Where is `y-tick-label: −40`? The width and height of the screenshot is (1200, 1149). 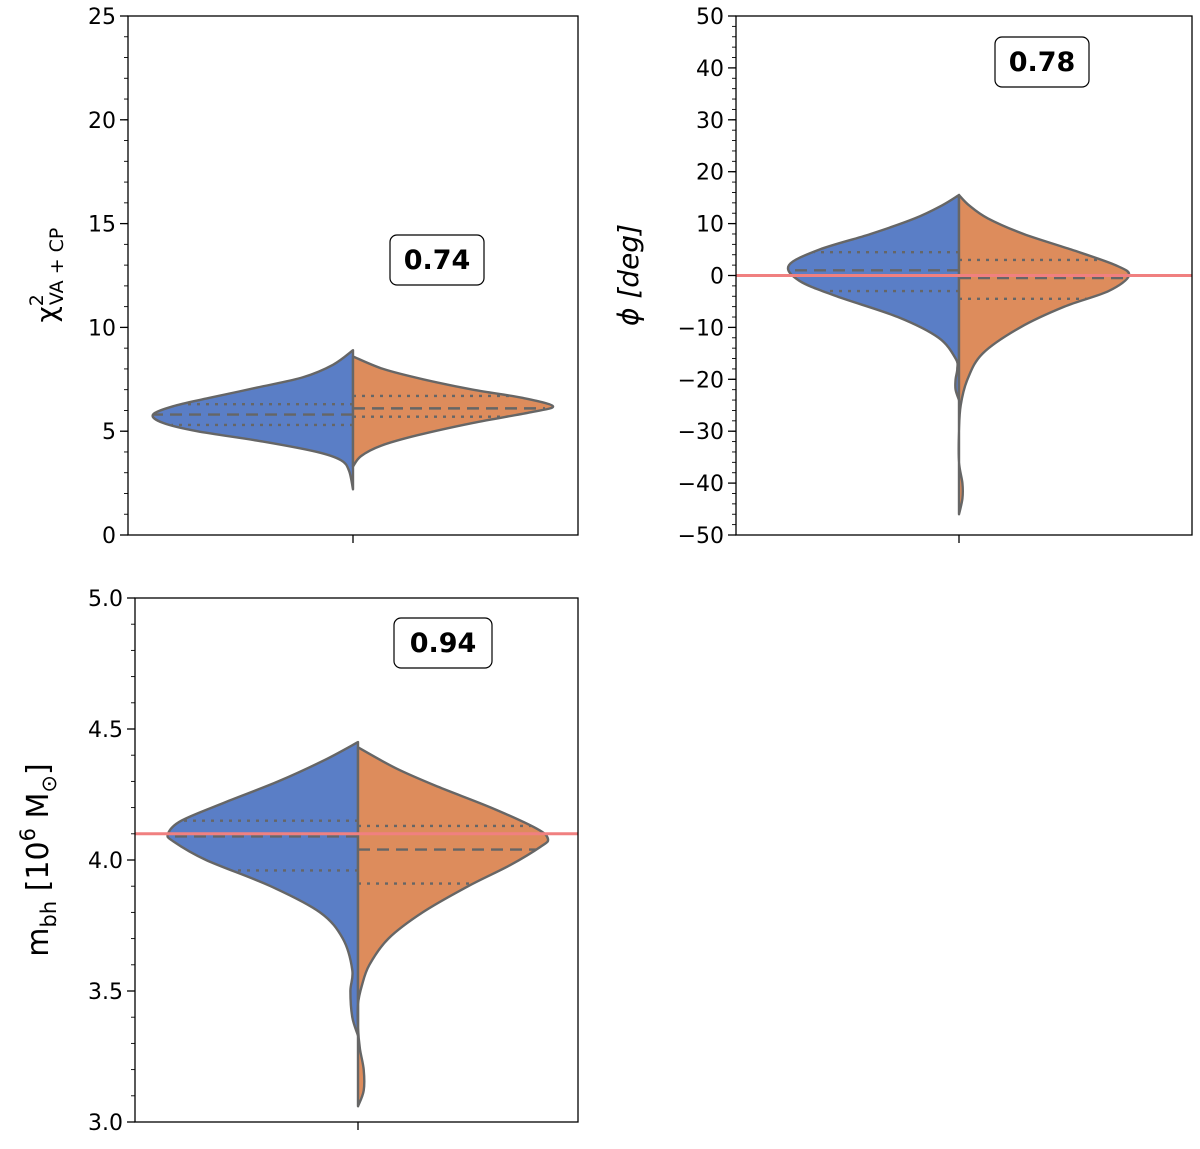
y-tick-label: −40 is located at coordinates (701, 484).